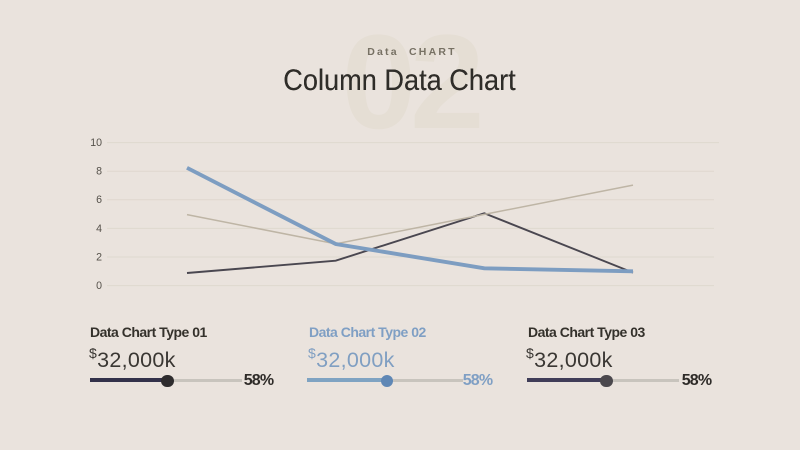 The height and width of the screenshot is (450, 800). Describe the element at coordinates (99, 229) in the screenshot. I see `svg-text: 4` at that location.